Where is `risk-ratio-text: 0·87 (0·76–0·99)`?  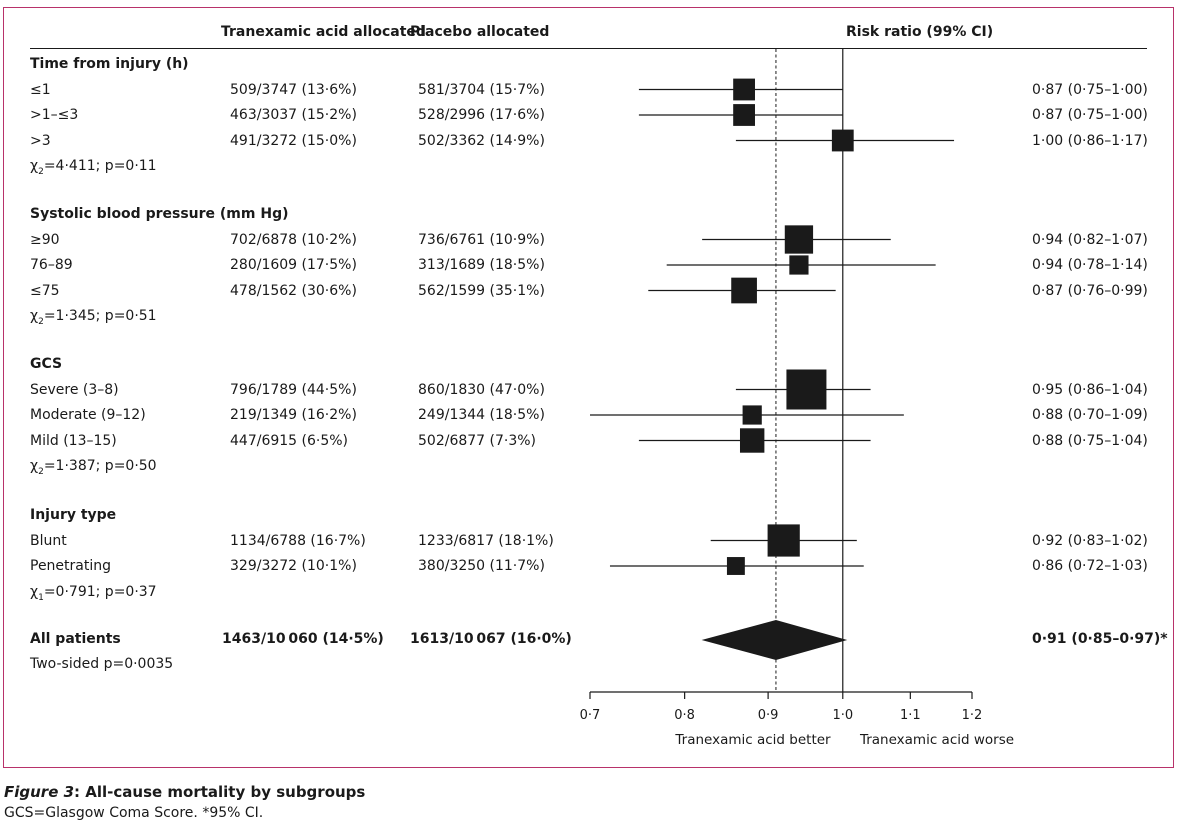
risk-ratio-text: 0·87 (0·76–0·99) is located at coordinates (1090, 290).